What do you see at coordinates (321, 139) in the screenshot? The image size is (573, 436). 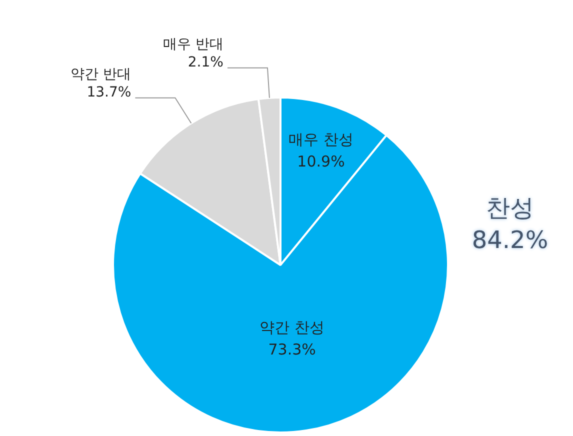 I see `slice-label: 매우 찬성` at bounding box center [321, 139].